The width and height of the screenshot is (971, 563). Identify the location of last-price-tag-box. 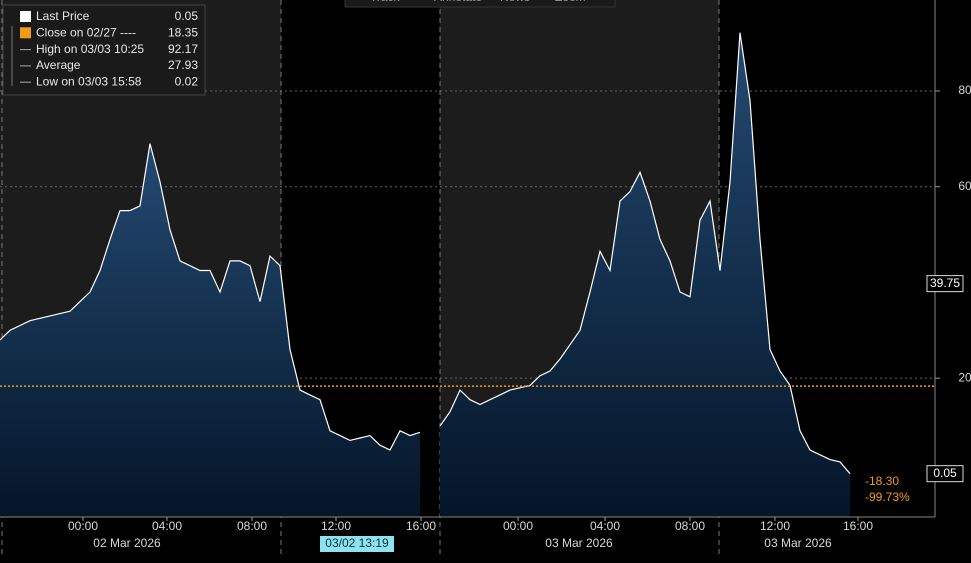
(945, 474).